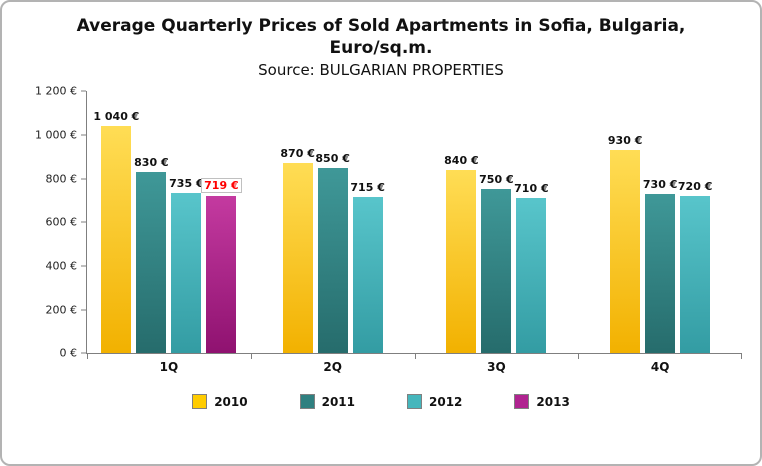 This screenshot has width=762, height=466. Describe the element at coordinates (48, 367) in the screenshot. I see `x-axis-spacer` at that location.